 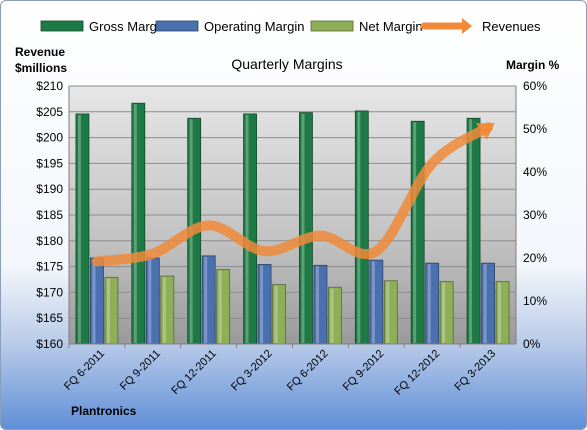 I want to click on legend-arrowhead, so click(x=467, y=26).